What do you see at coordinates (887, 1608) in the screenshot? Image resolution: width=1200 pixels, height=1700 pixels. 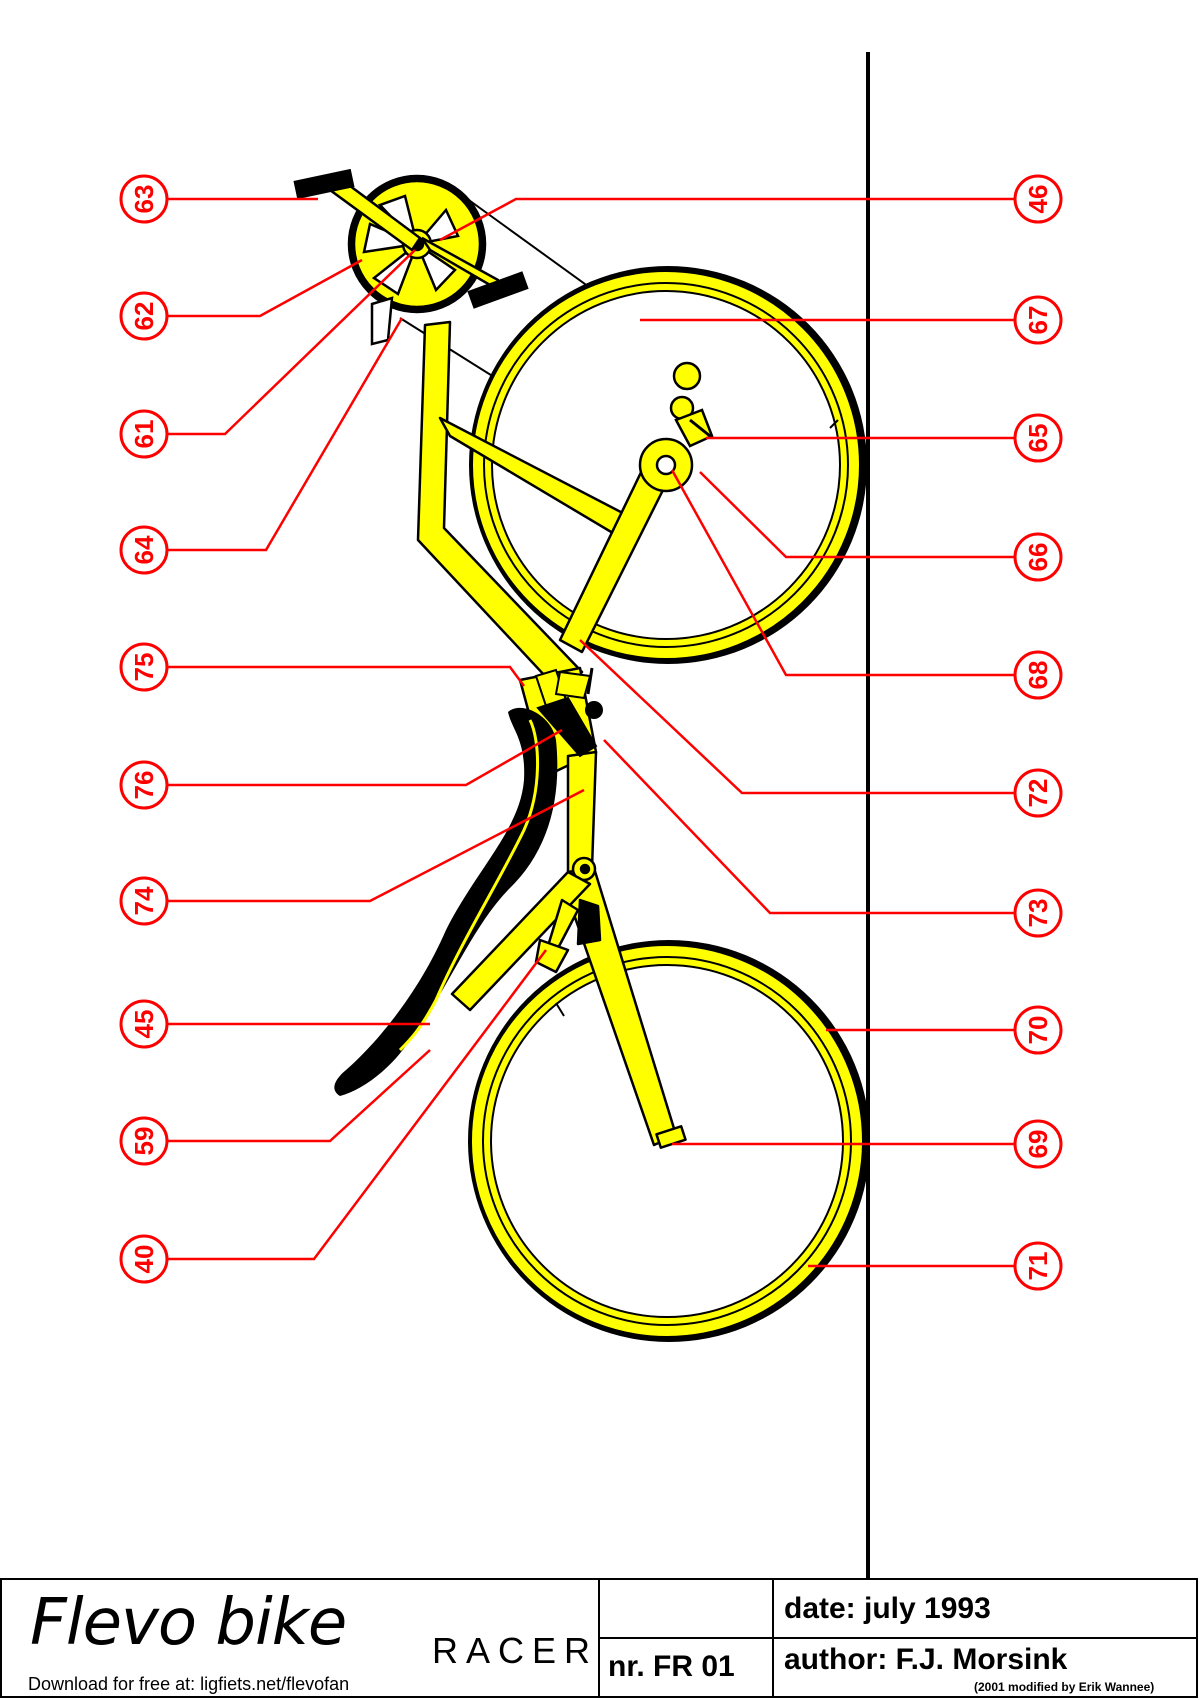 I see `date-line: date: july 1993` at bounding box center [887, 1608].